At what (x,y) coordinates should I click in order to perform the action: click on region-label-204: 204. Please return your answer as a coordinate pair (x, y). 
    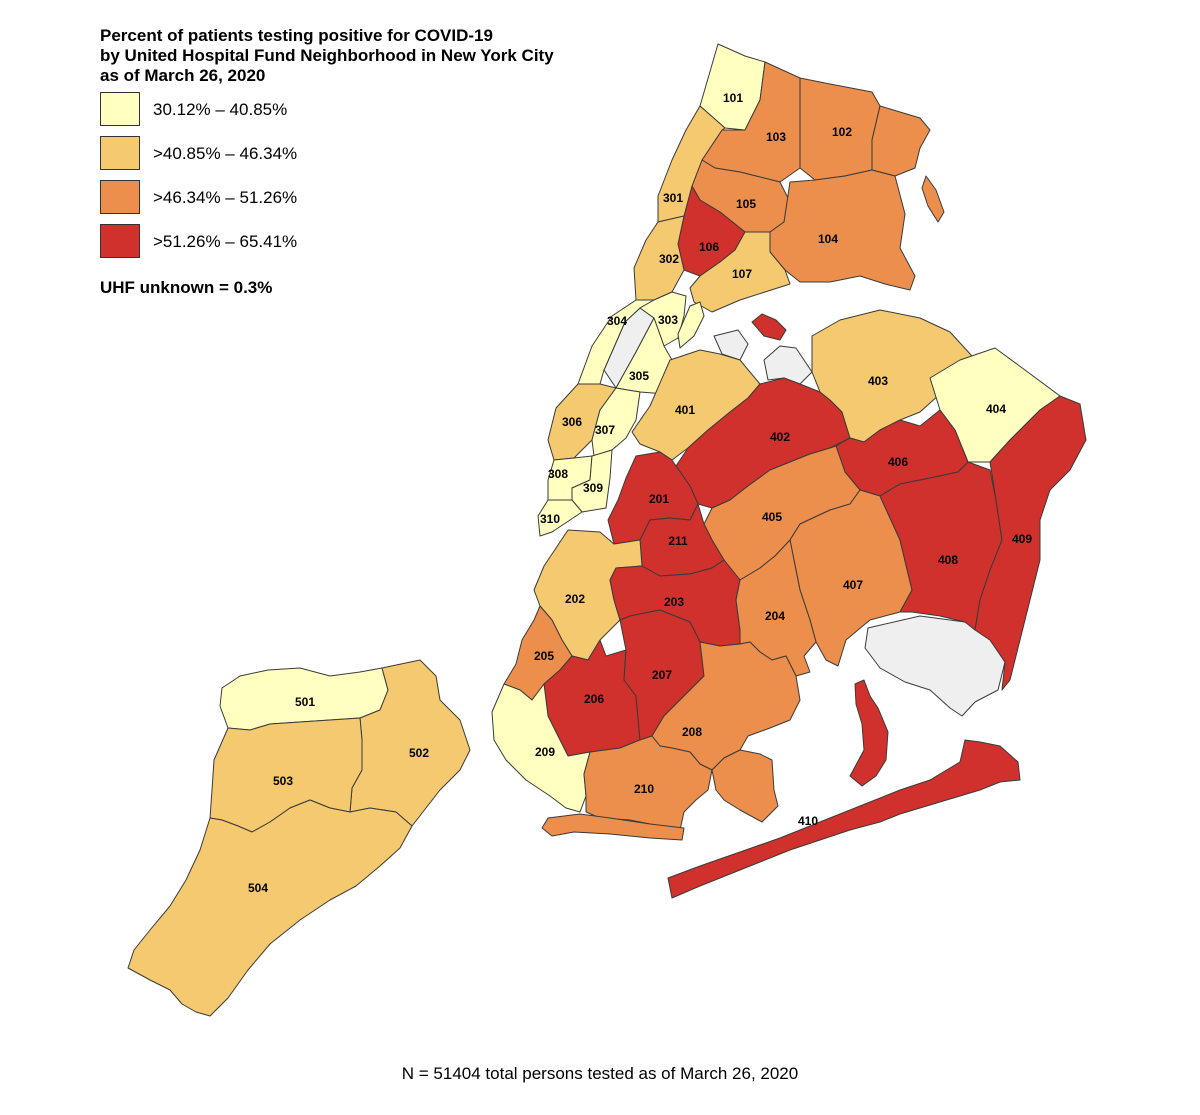
    Looking at the image, I should click on (775, 616).